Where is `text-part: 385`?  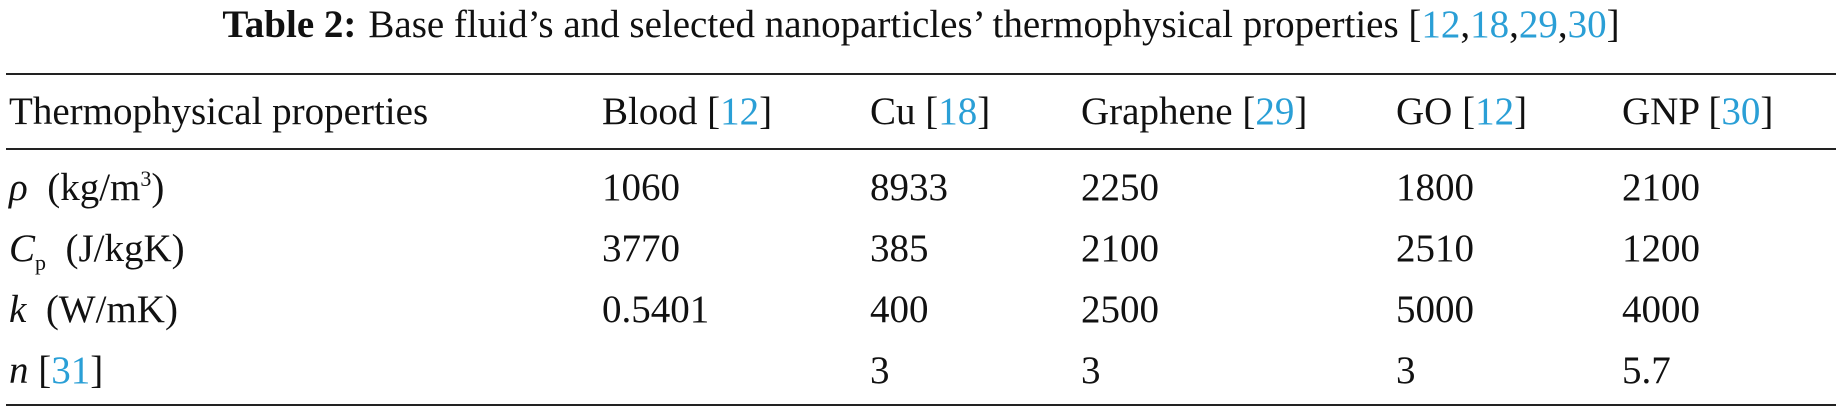 text-part: 385 is located at coordinates (899, 248).